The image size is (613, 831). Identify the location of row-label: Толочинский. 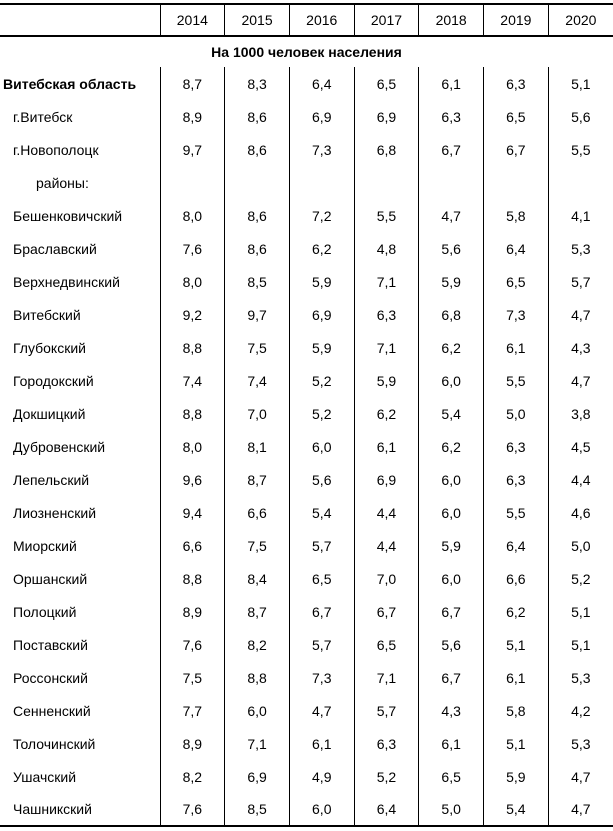
(54, 743).